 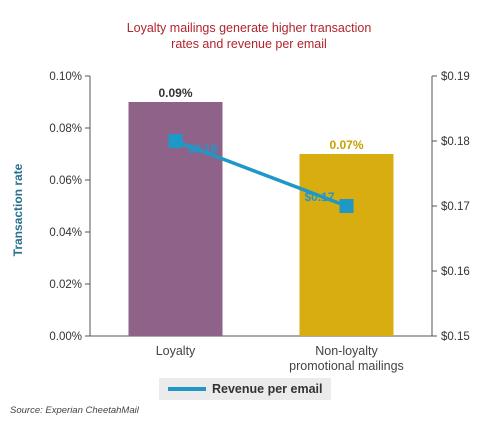 I want to click on right-axis-ticks: $0.15 $0.16 $0.17 $0.18 $0.19, so click(x=451, y=207).